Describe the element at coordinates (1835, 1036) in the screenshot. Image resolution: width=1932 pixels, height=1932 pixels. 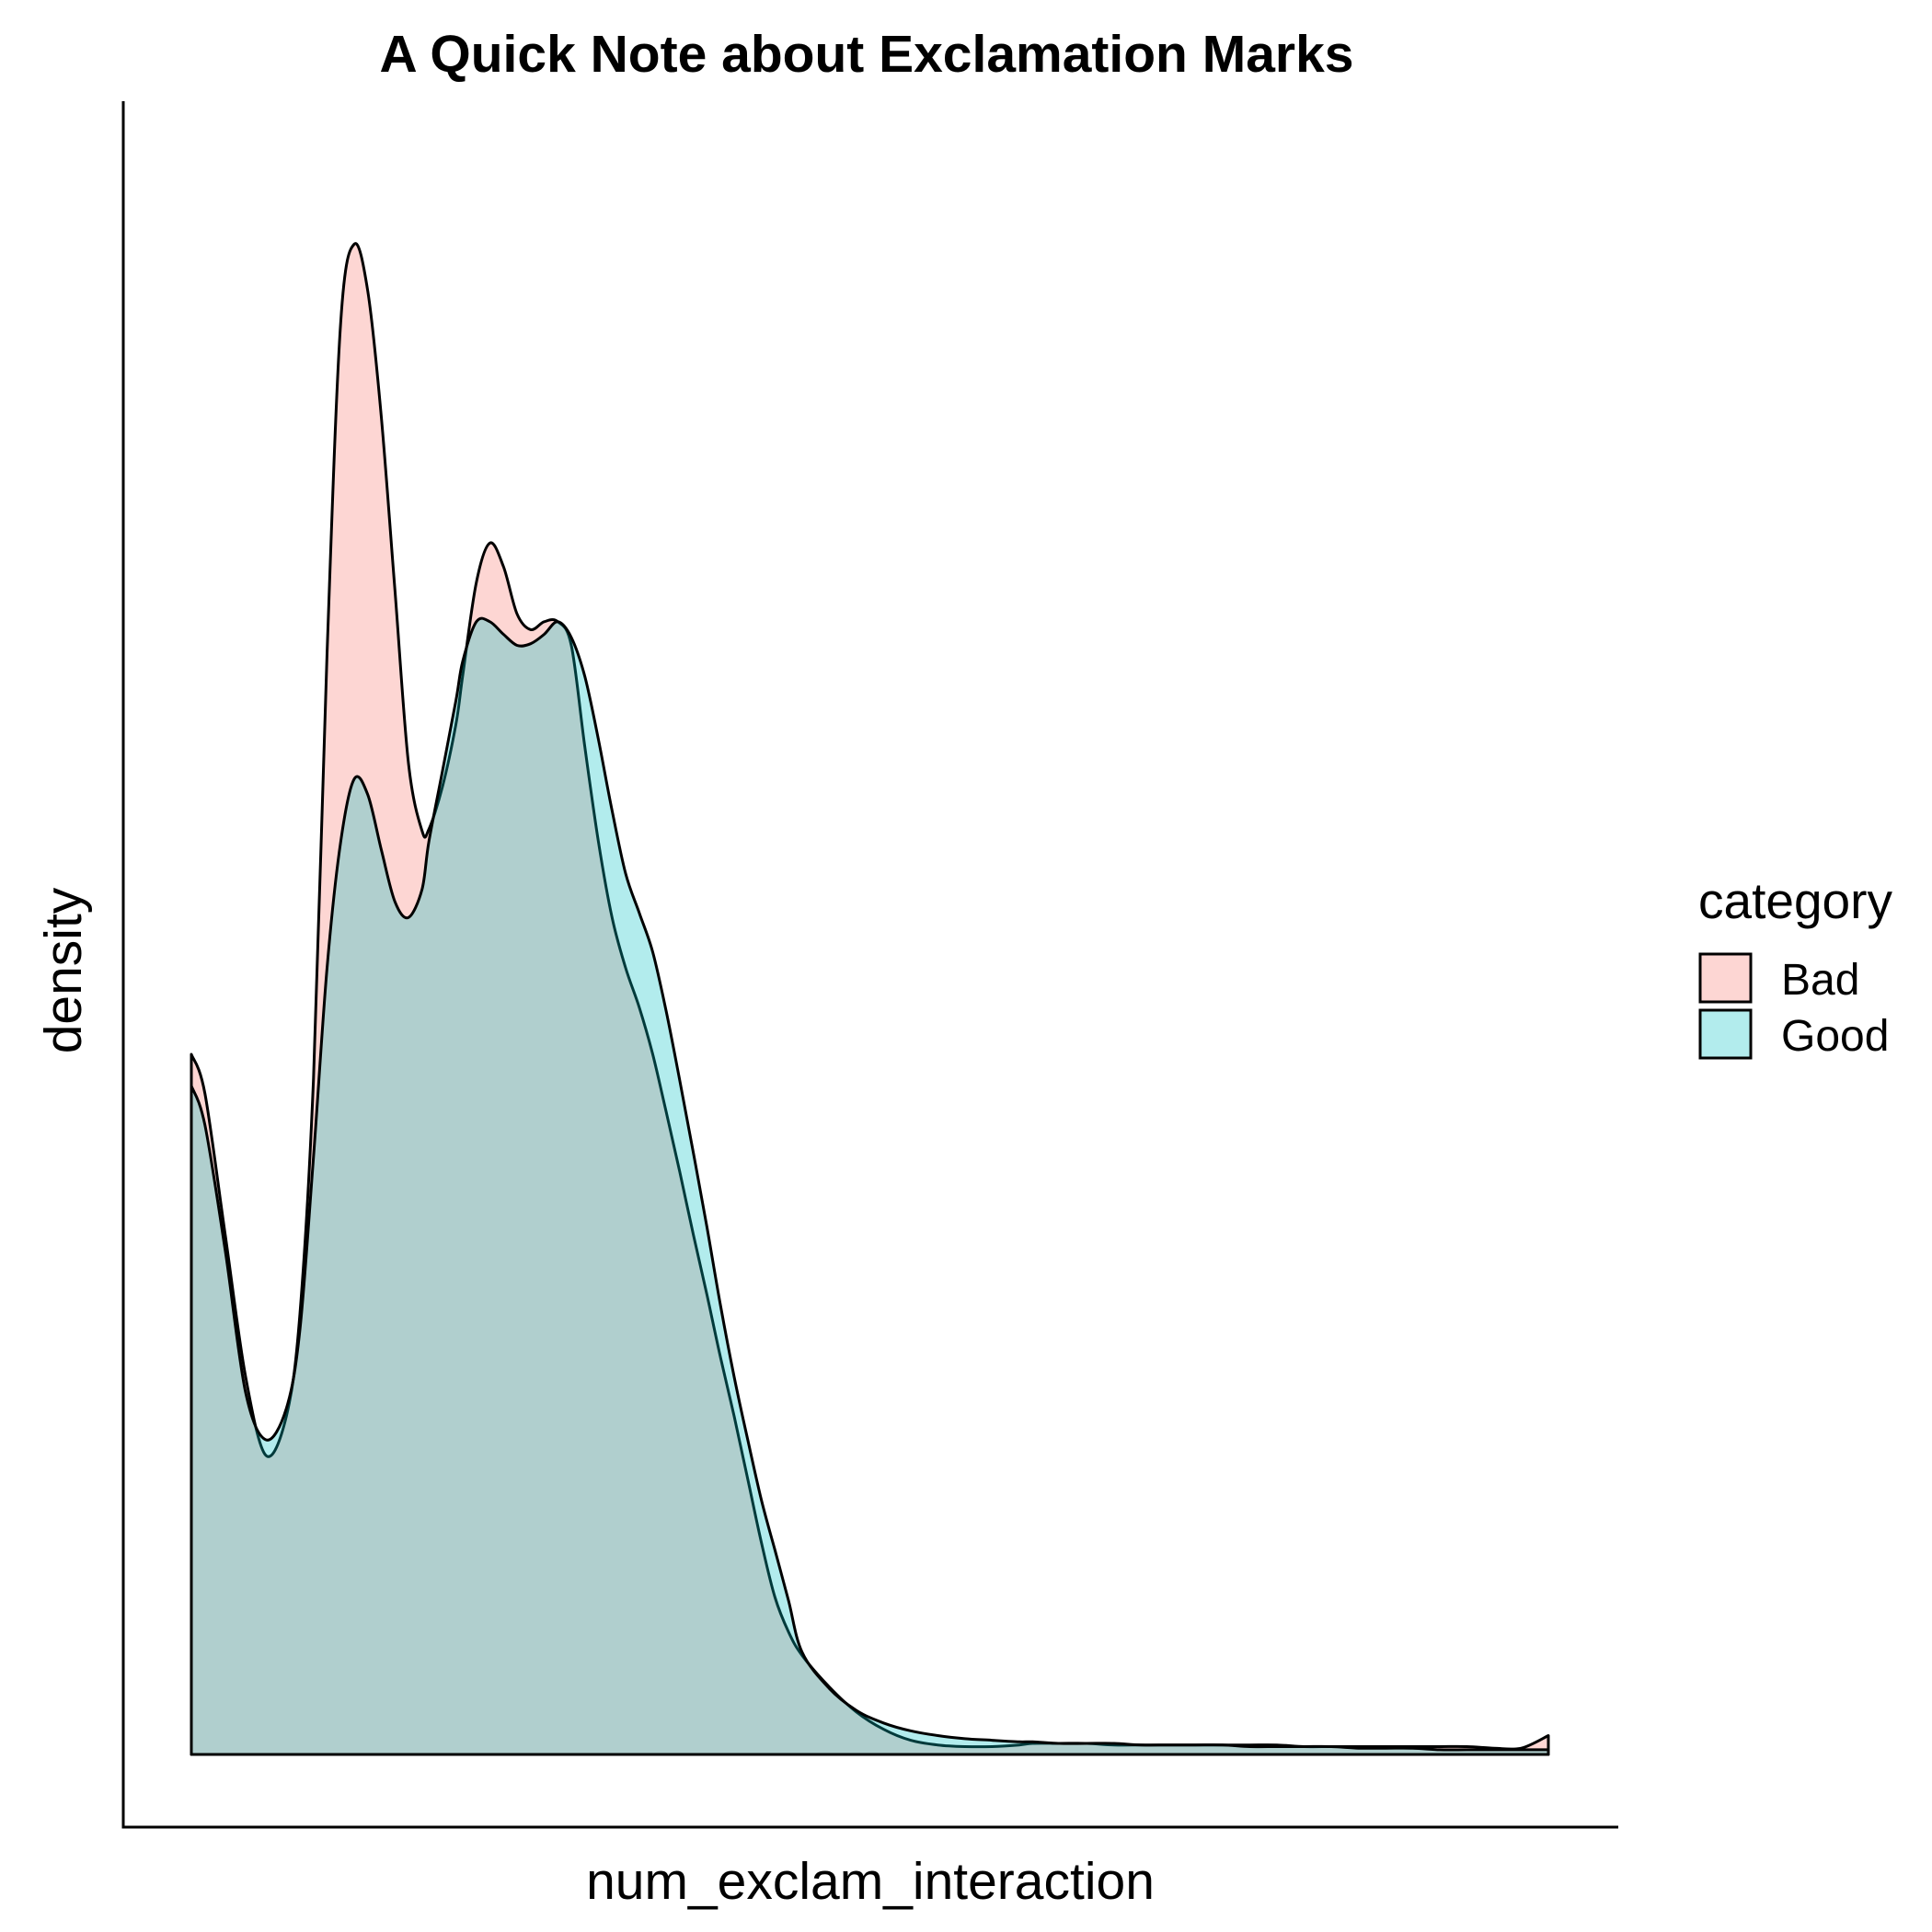
I see `legend-label-good: Good` at that location.